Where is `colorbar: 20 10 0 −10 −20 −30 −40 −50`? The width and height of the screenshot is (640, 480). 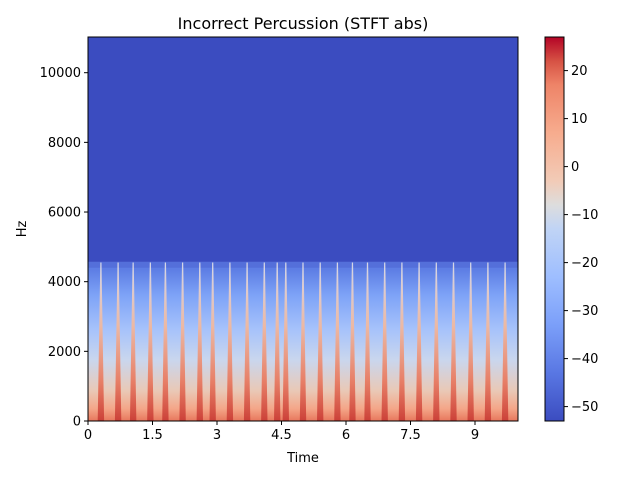
colorbar: 20 10 0 −10 −20 −30 −40 −50 is located at coordinates (571, 229).